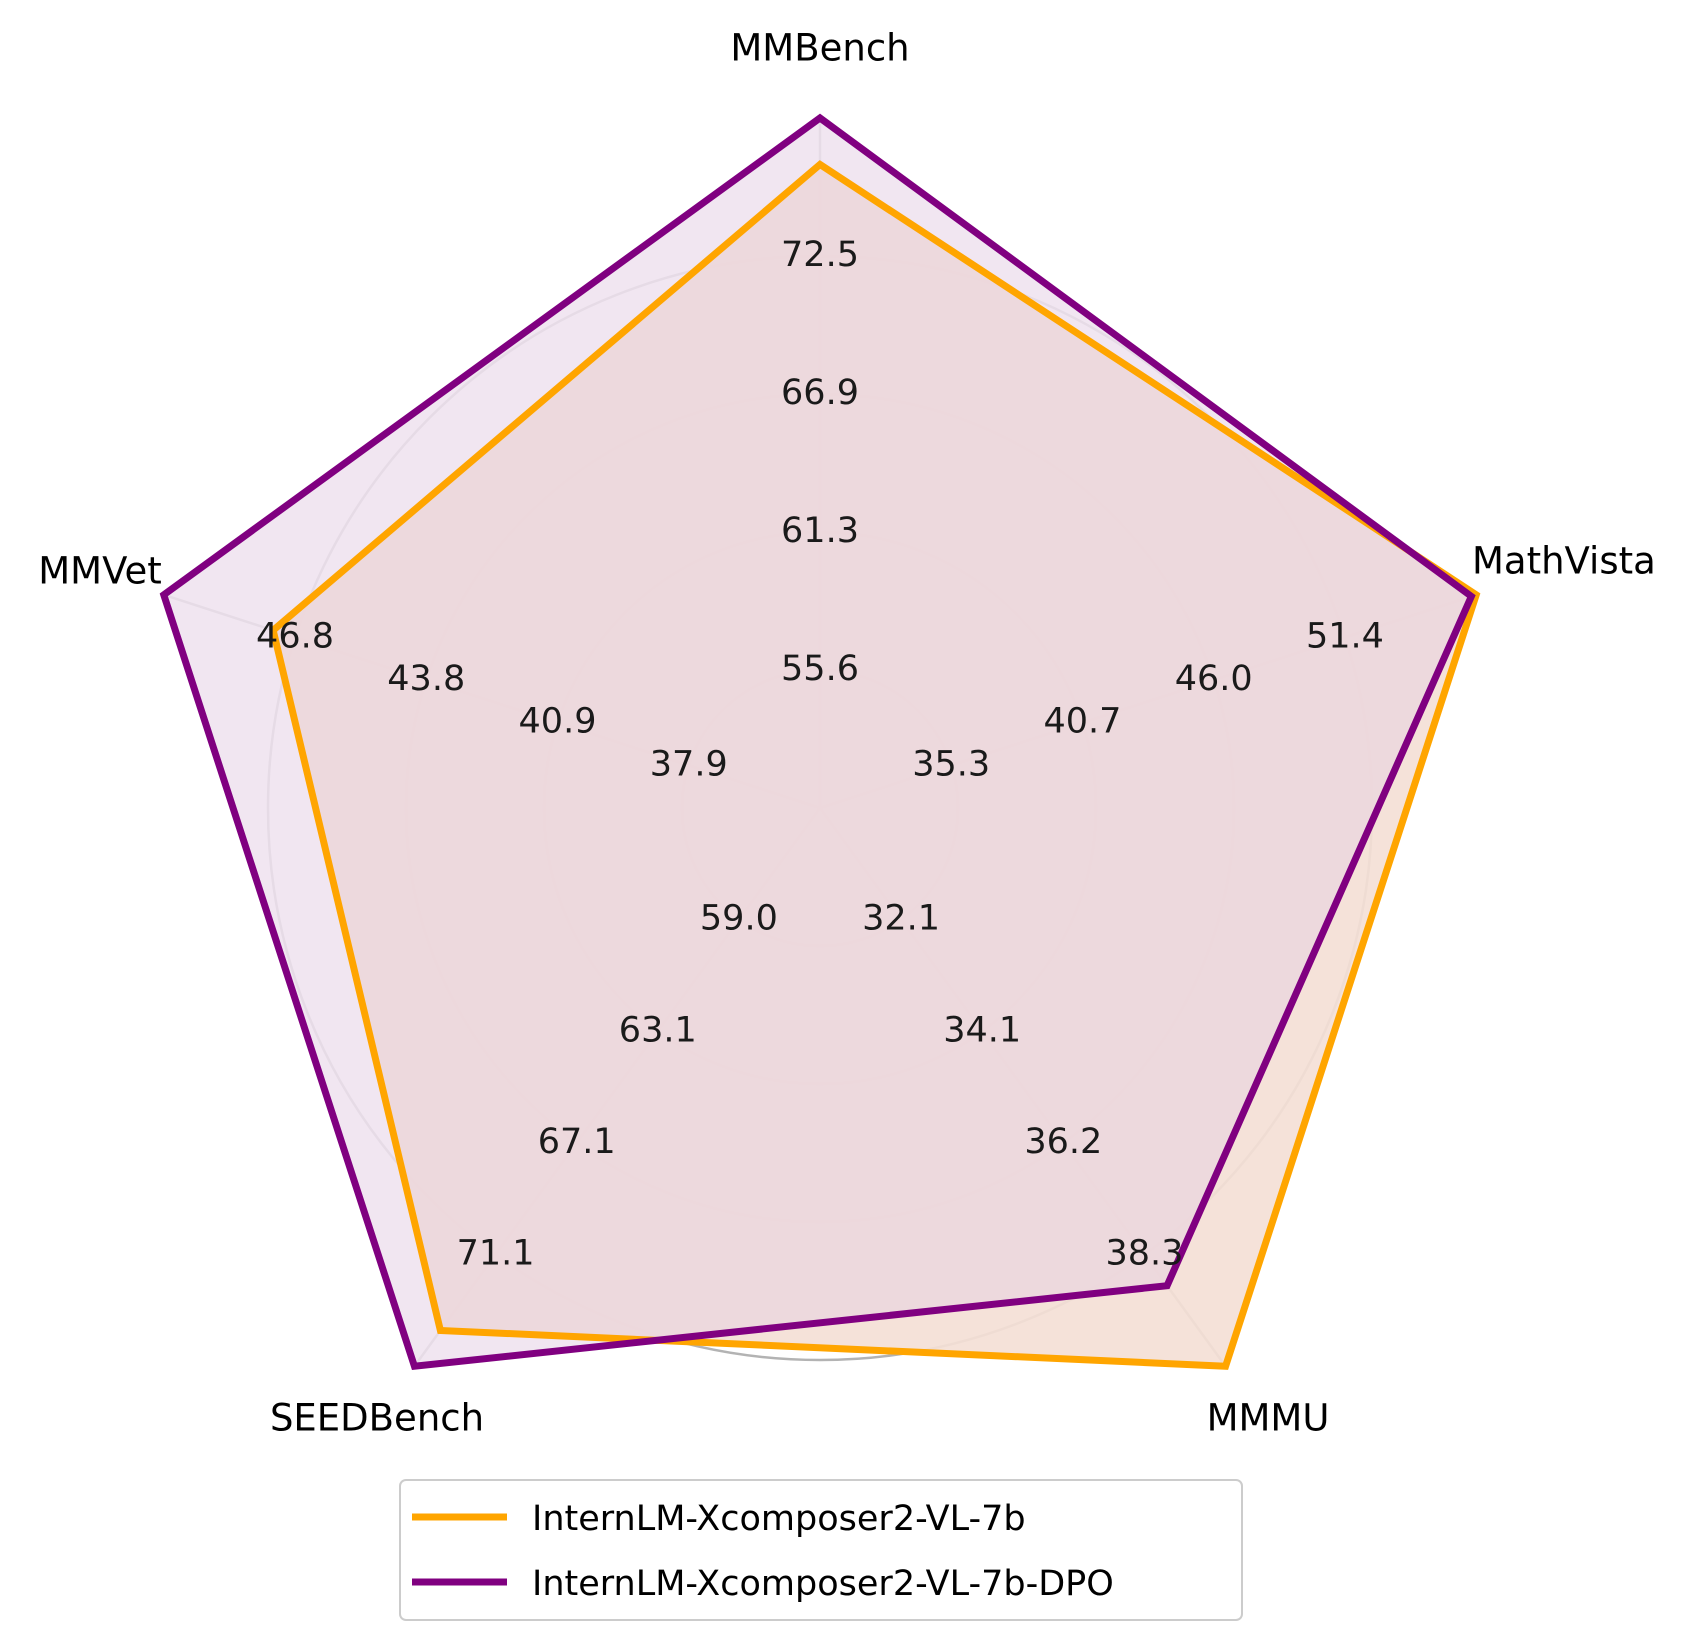  I want to click on tick-label-mmvet-1: 37.9, so click(689, 764).